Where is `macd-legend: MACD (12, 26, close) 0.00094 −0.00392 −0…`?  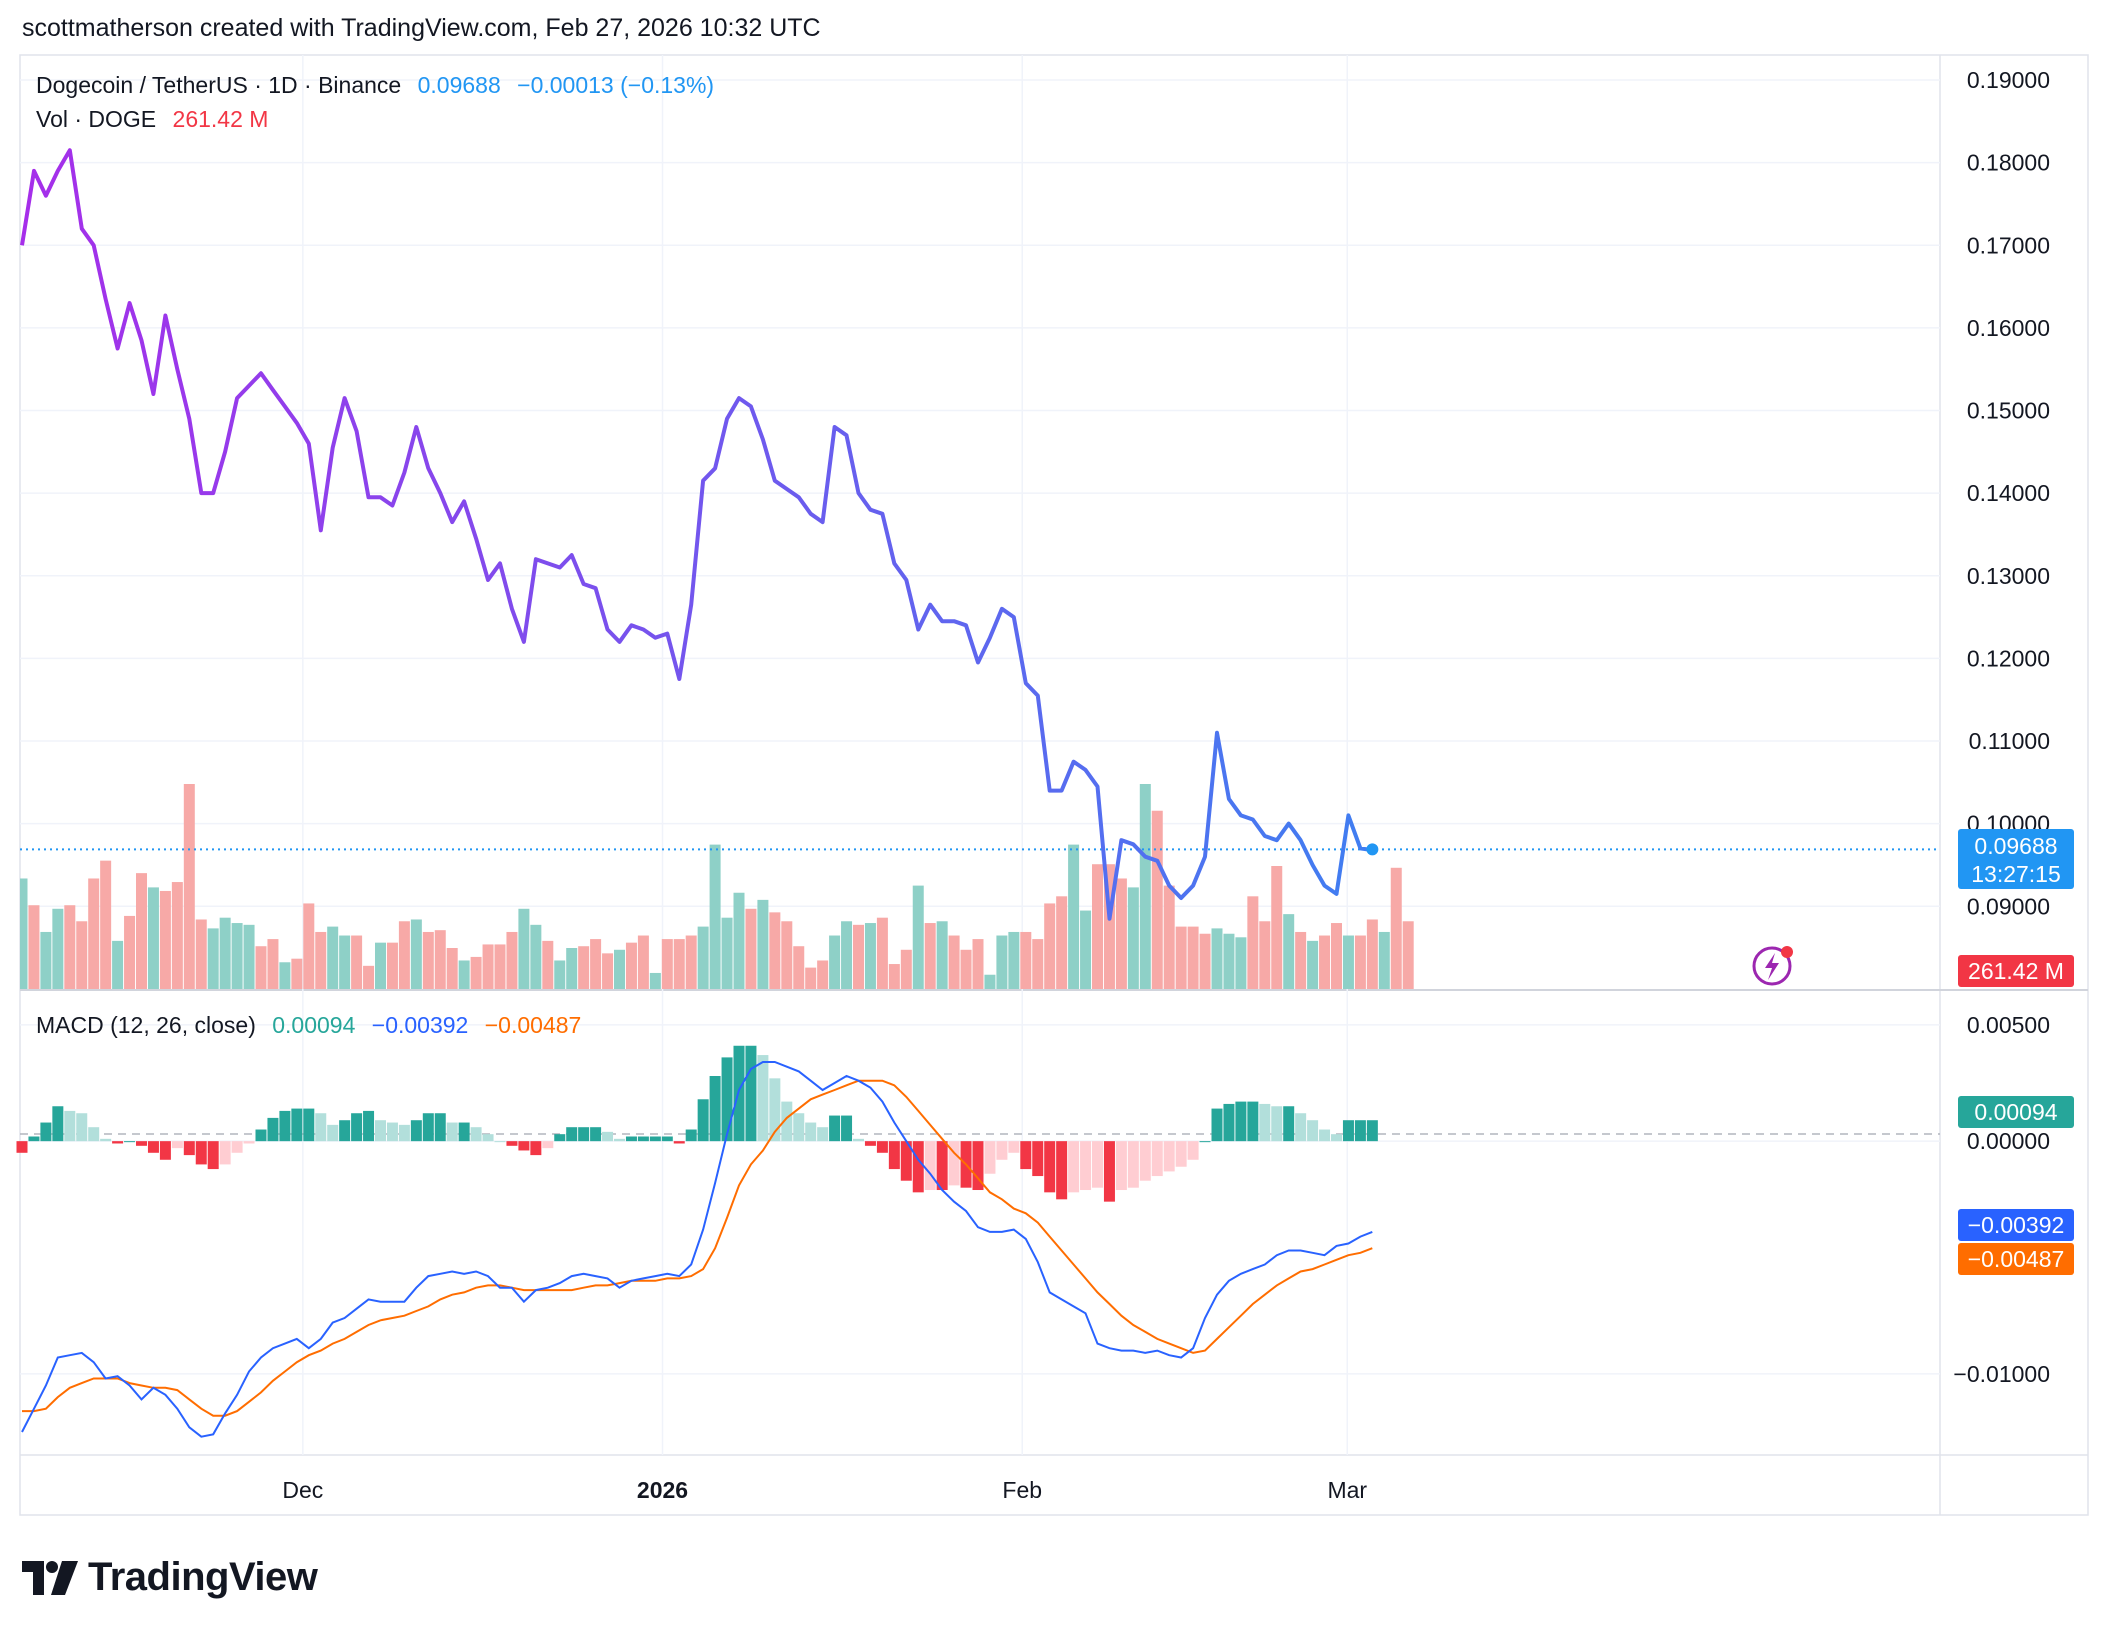
macd-legend: MACD (12, 26, close) 0.00094 −0.00392 −0… is located at coordinates (313, 1025).